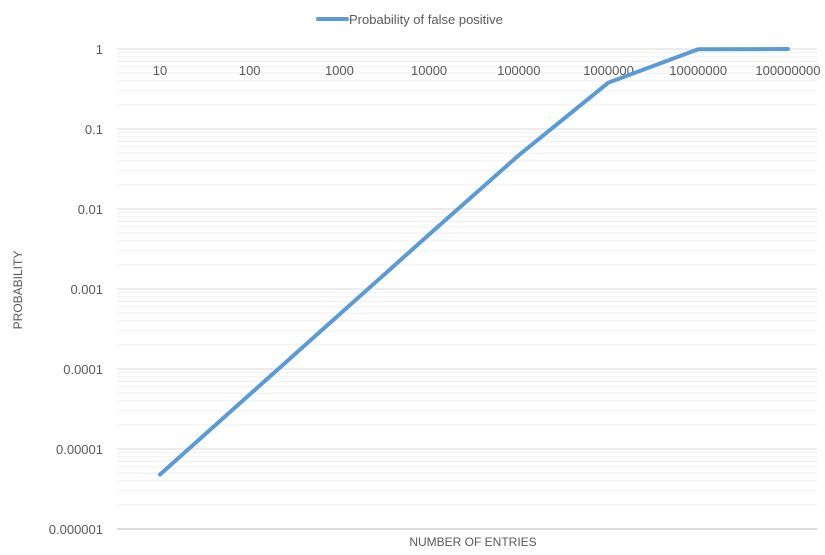  What do you see at coordinates (94, 129) in the screenshot?
I see `y-tick-label: 0.1` at bounding box center [94, 129].